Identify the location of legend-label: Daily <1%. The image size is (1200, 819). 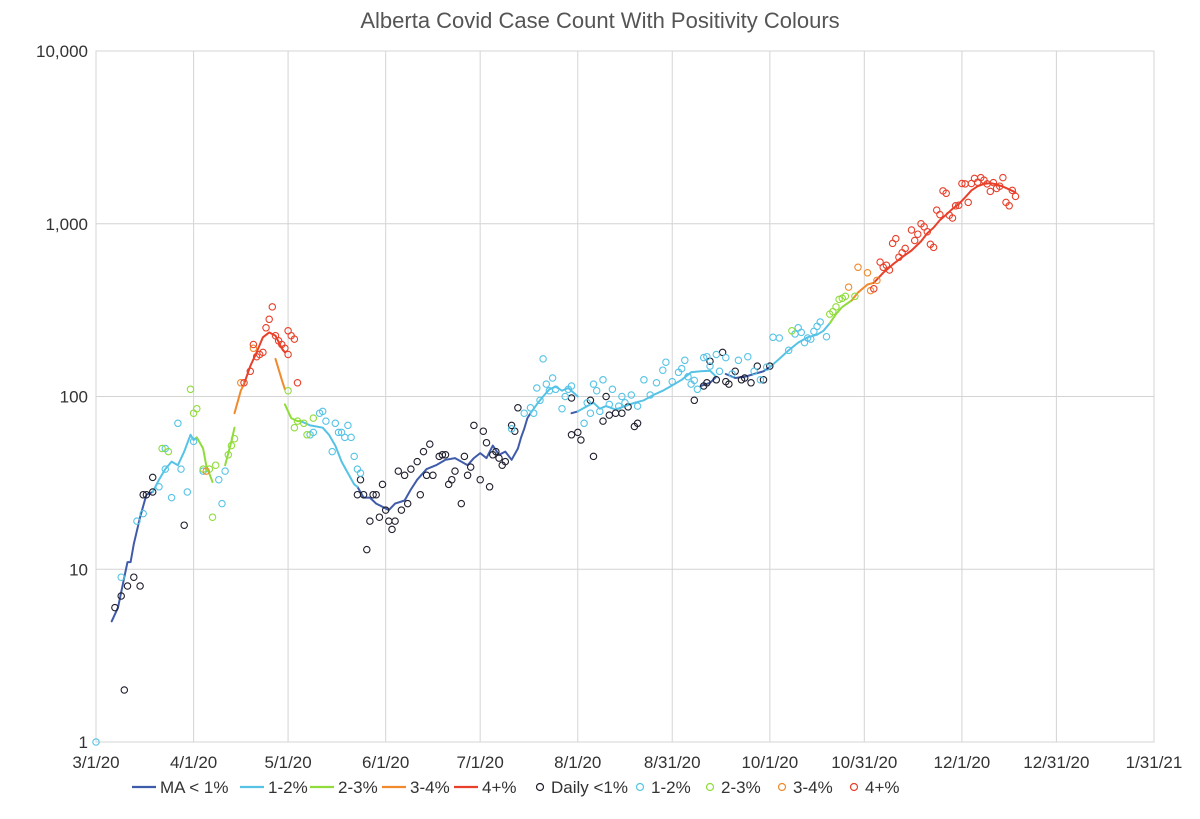
(589, 787).